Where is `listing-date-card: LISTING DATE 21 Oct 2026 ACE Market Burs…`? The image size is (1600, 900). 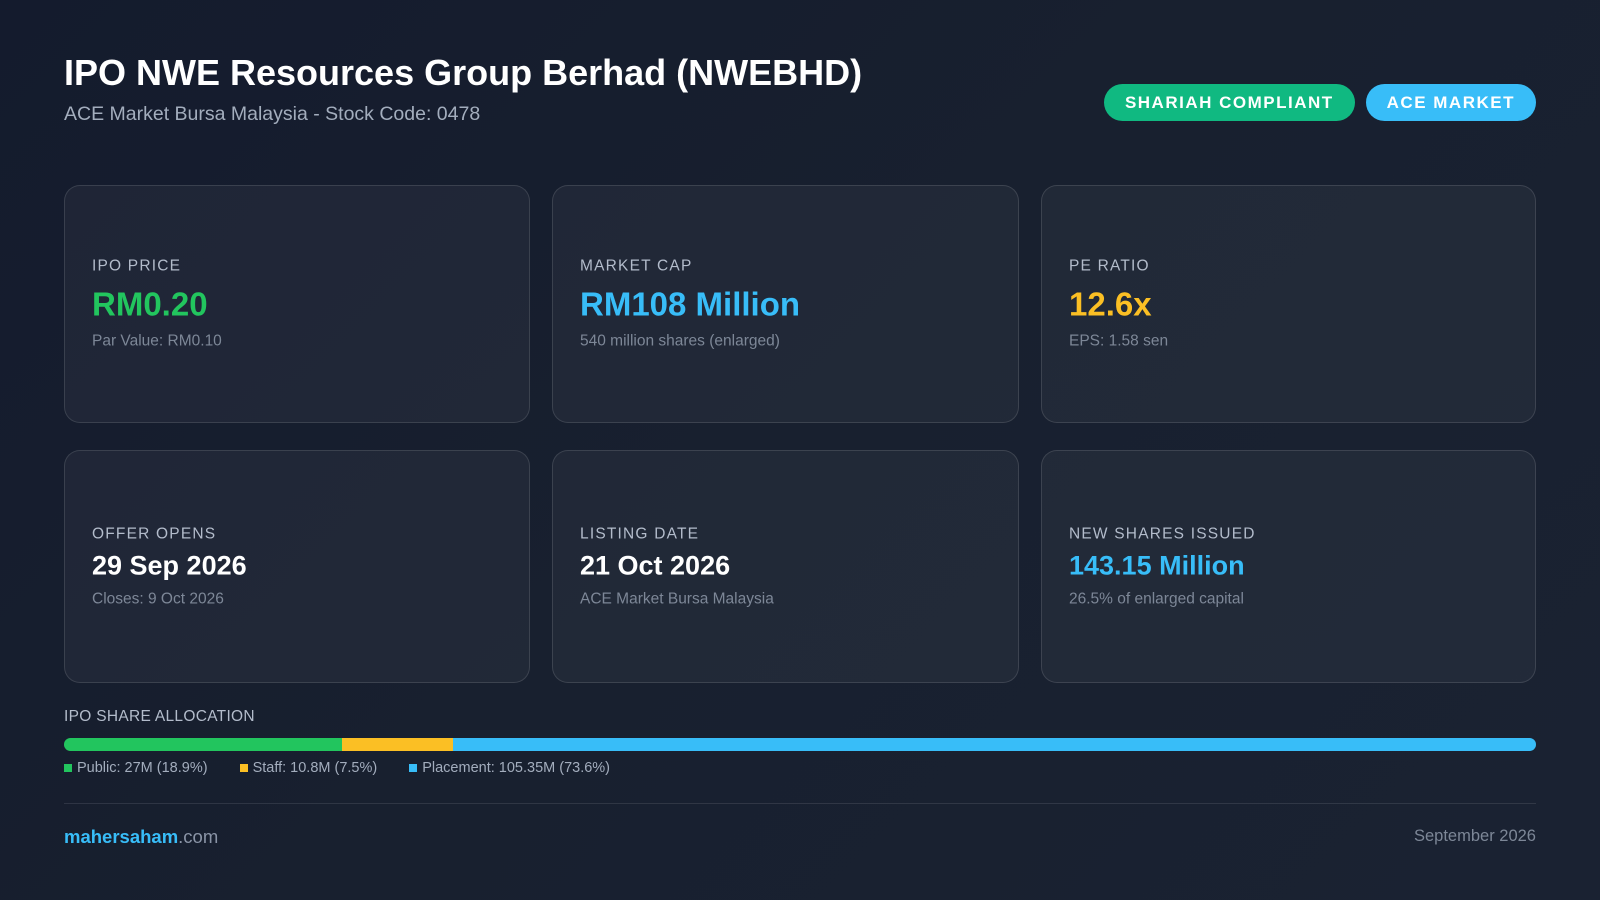
listing-date-card: LISTING DATE 21 Oct 2026 ACE Market Burs… is located at coordinates (785, 566).